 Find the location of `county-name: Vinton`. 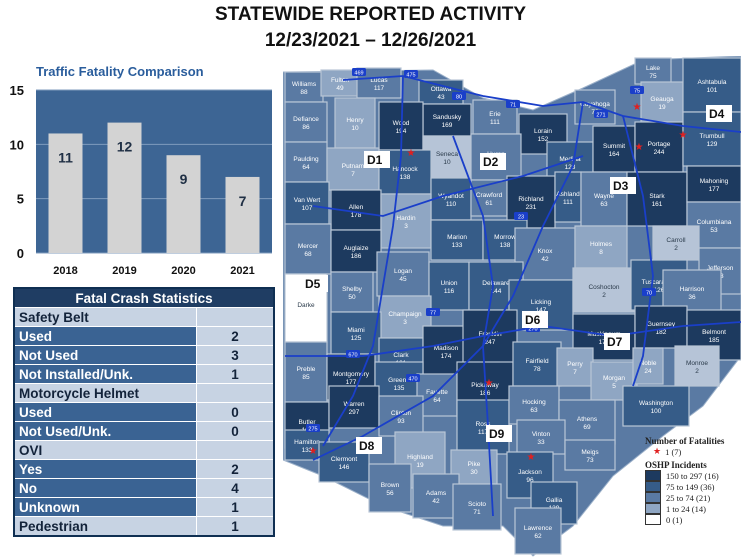

county-name: Vinton is located at coordinates (541, 434).